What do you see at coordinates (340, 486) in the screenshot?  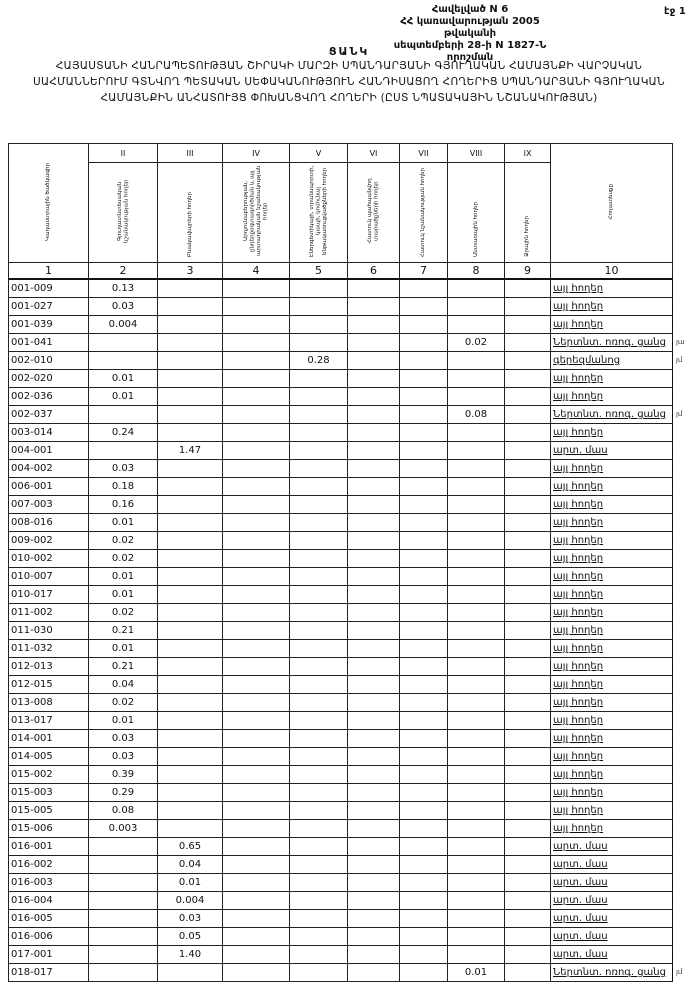 I see `table-row: 006-001 0.18 այլ հողեր` at bounding box center [340, 486].